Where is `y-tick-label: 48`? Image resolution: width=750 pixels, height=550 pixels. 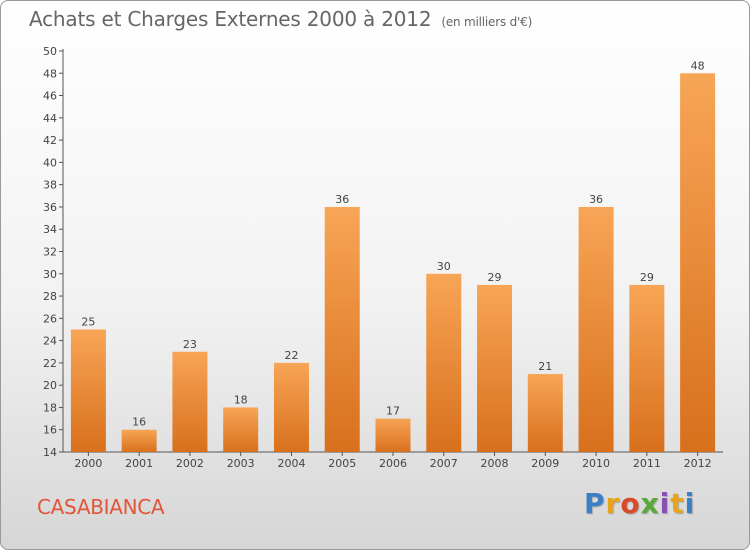
y-tick-label: 48 is located at coordinates (50, 73).